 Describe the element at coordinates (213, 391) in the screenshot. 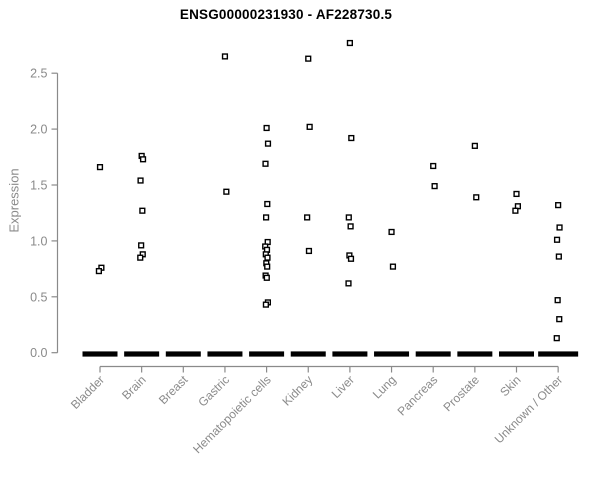

I see `x-tick-label: Gastric` at that location.